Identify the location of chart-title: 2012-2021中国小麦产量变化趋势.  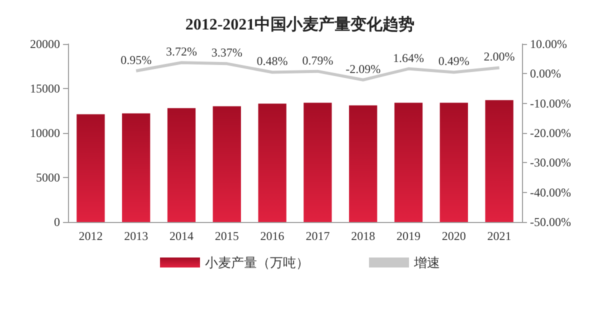
(300, 25).